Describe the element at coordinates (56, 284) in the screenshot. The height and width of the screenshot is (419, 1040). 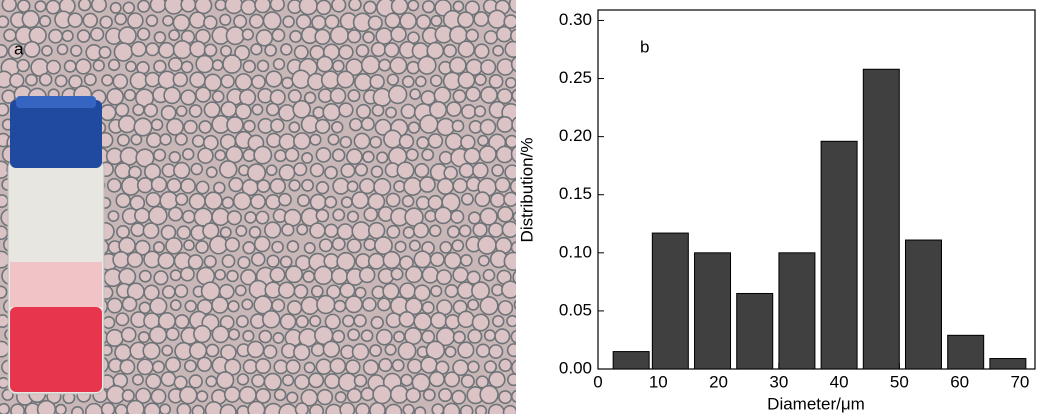
I see `vial-liquid-top` at that location.